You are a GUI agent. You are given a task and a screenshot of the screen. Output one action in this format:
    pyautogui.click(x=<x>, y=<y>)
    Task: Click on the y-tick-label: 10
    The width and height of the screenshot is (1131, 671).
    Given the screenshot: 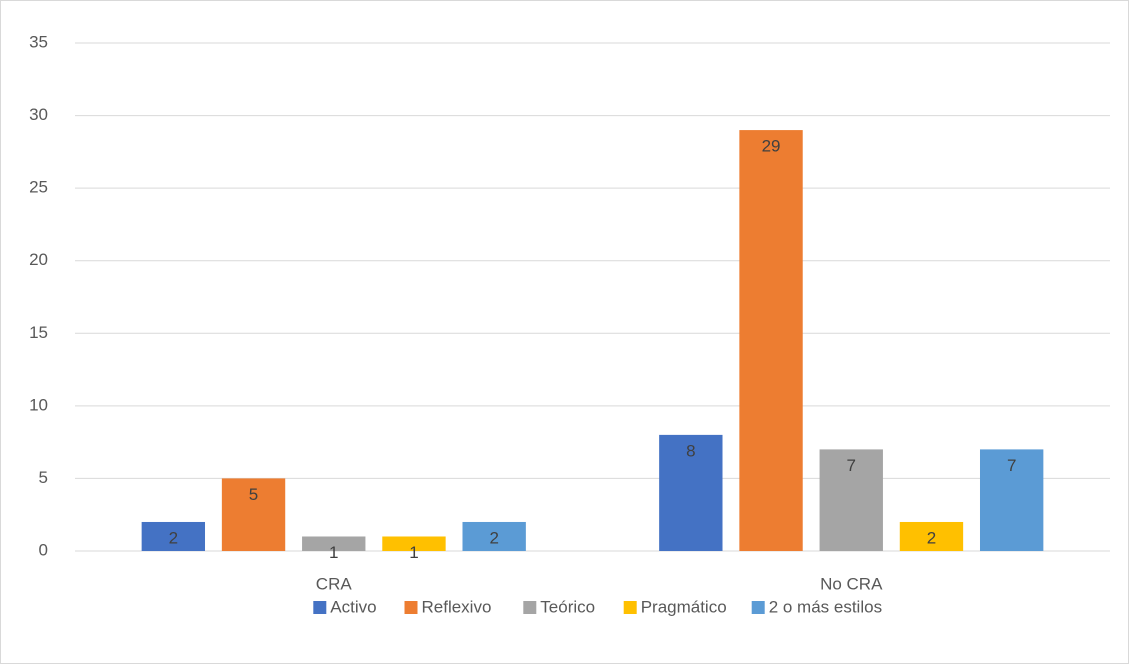 What is the action you would take?
    pyautogui.click(x=38, y=404)
    